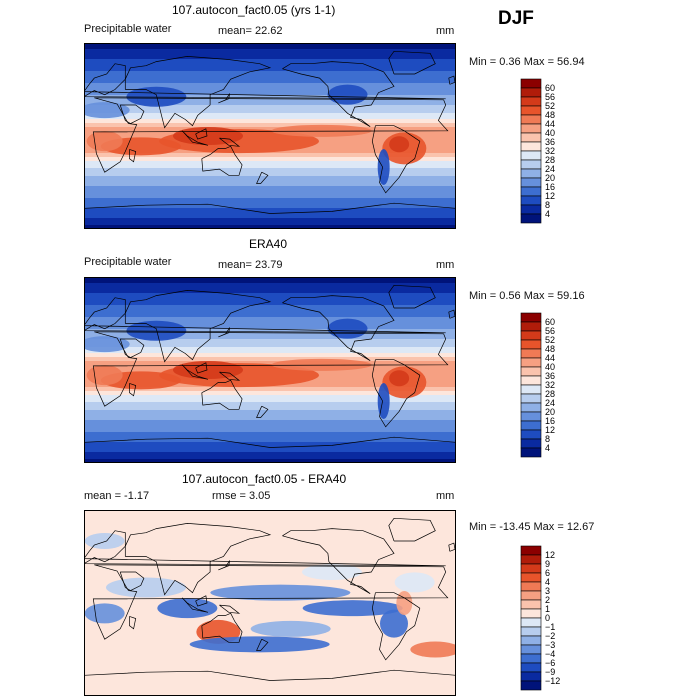 The width and height of the screenshot is (700, 700). What do you see at coordinates (264, 479) in the screenshot?
I see `panel3-title: 107.autocon_fact0.05 - ERA40` at bounding box center [264, 479].